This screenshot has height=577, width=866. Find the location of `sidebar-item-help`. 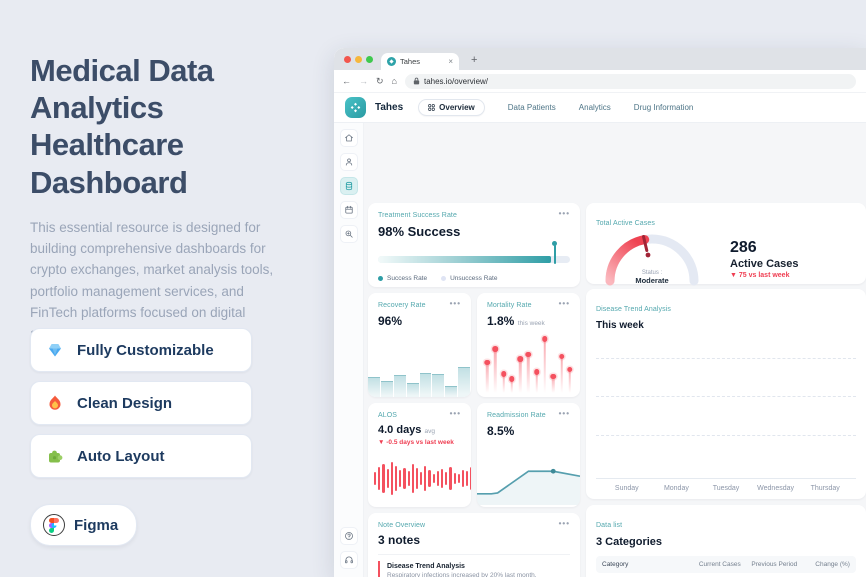

sidebar-item-help is located at coordinates (348, 536).